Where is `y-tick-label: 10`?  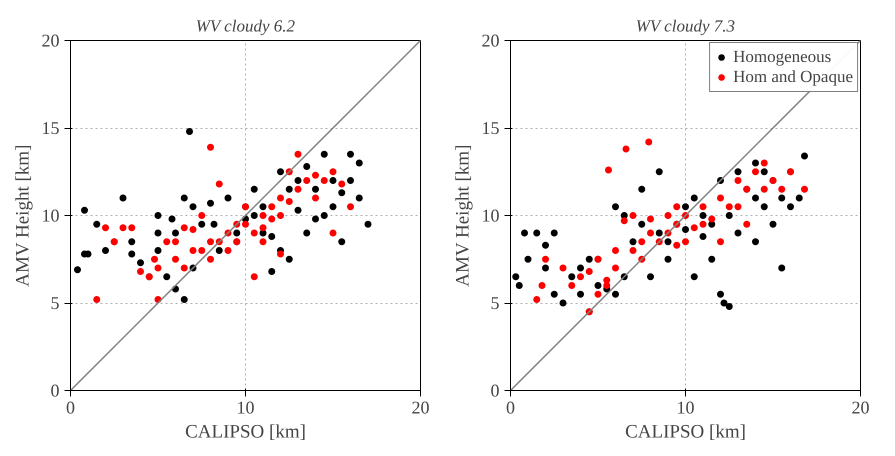 y-tick-label: 10 is located at coordinates (51, 216).